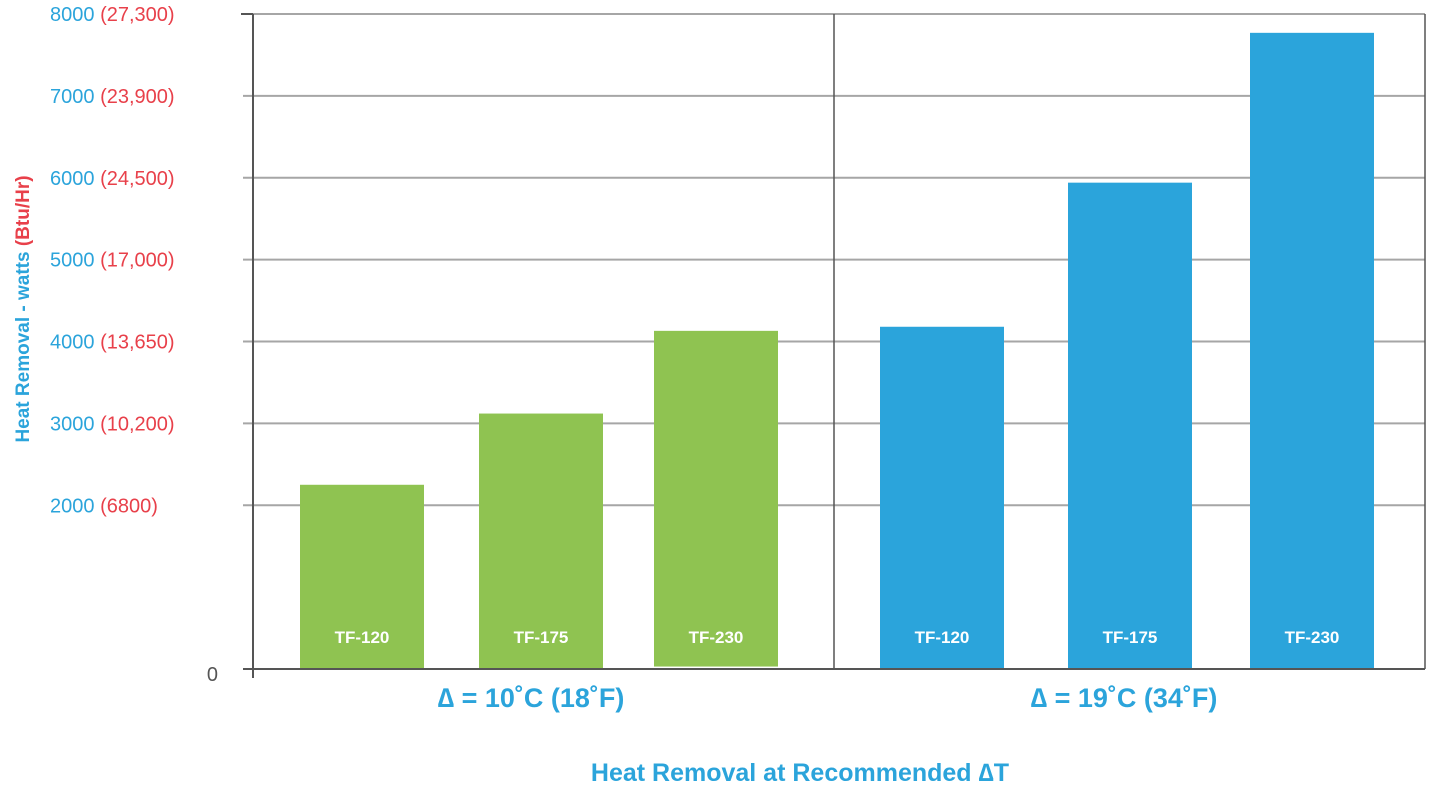 The width and height of the screenshot is (1432, 787). Describe the element at coordinates (23, 308) in the screenshot. I see `y-axis-title: Heat Removal - watts (Btu/Hr)` at that location.